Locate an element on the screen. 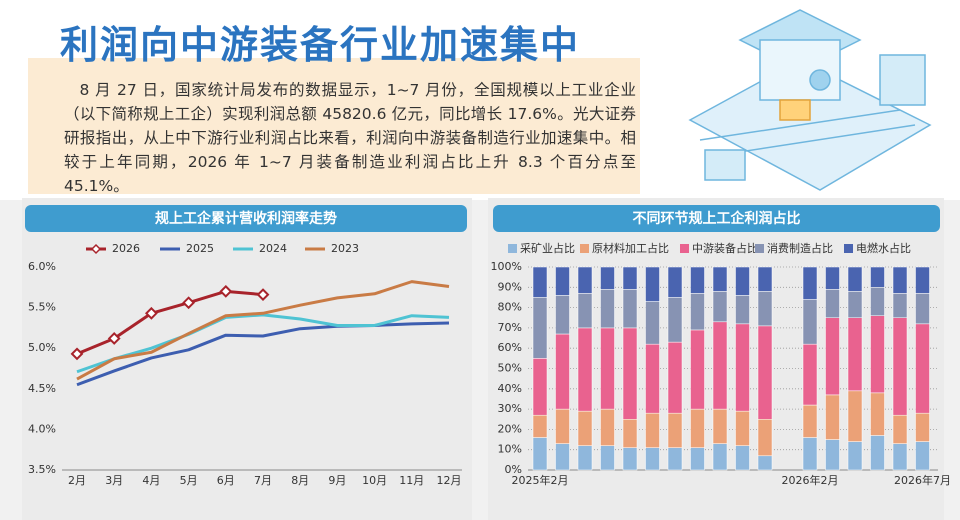  y-tick-label: 80% is located at coordinates (510, 307).